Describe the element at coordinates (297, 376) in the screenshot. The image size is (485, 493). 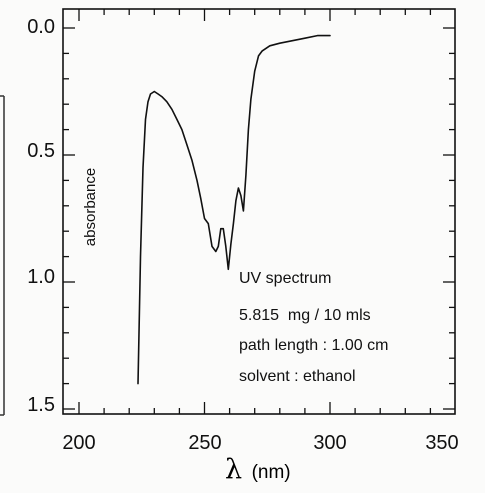
I see `annotation-solvent: solvent : ethanol` at that location.